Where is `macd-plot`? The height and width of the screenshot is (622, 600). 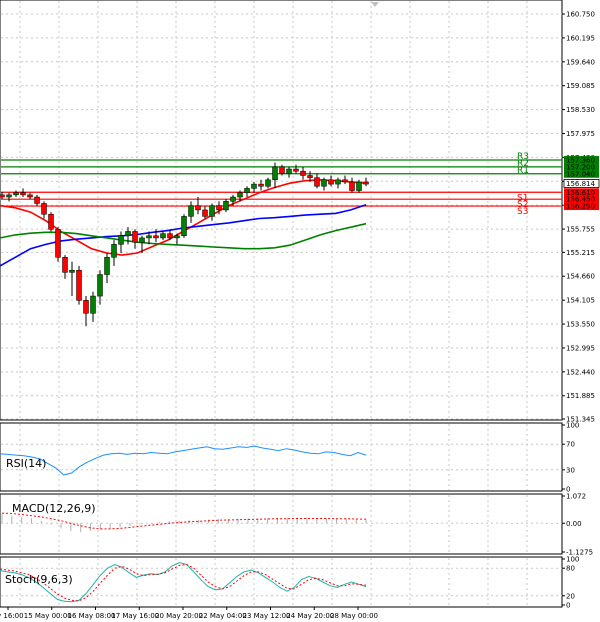 macd-plot is located at coordinates (184, 522).